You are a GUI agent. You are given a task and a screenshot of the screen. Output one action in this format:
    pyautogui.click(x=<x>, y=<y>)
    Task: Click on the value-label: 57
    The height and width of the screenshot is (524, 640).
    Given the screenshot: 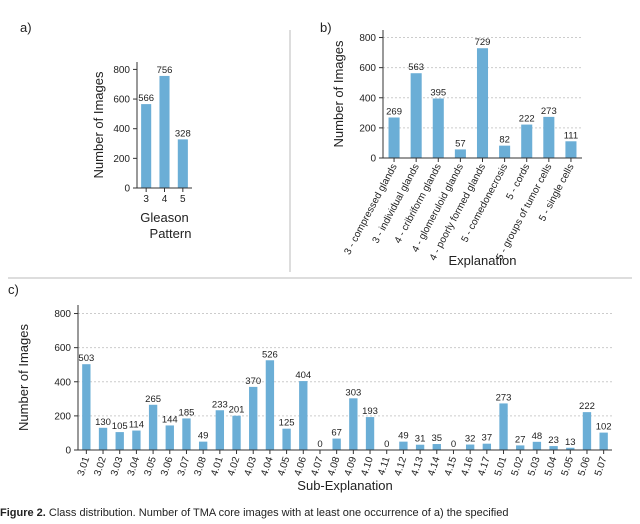 What is the action you would take?
    pyautogui.click(x=460, y=143)
    